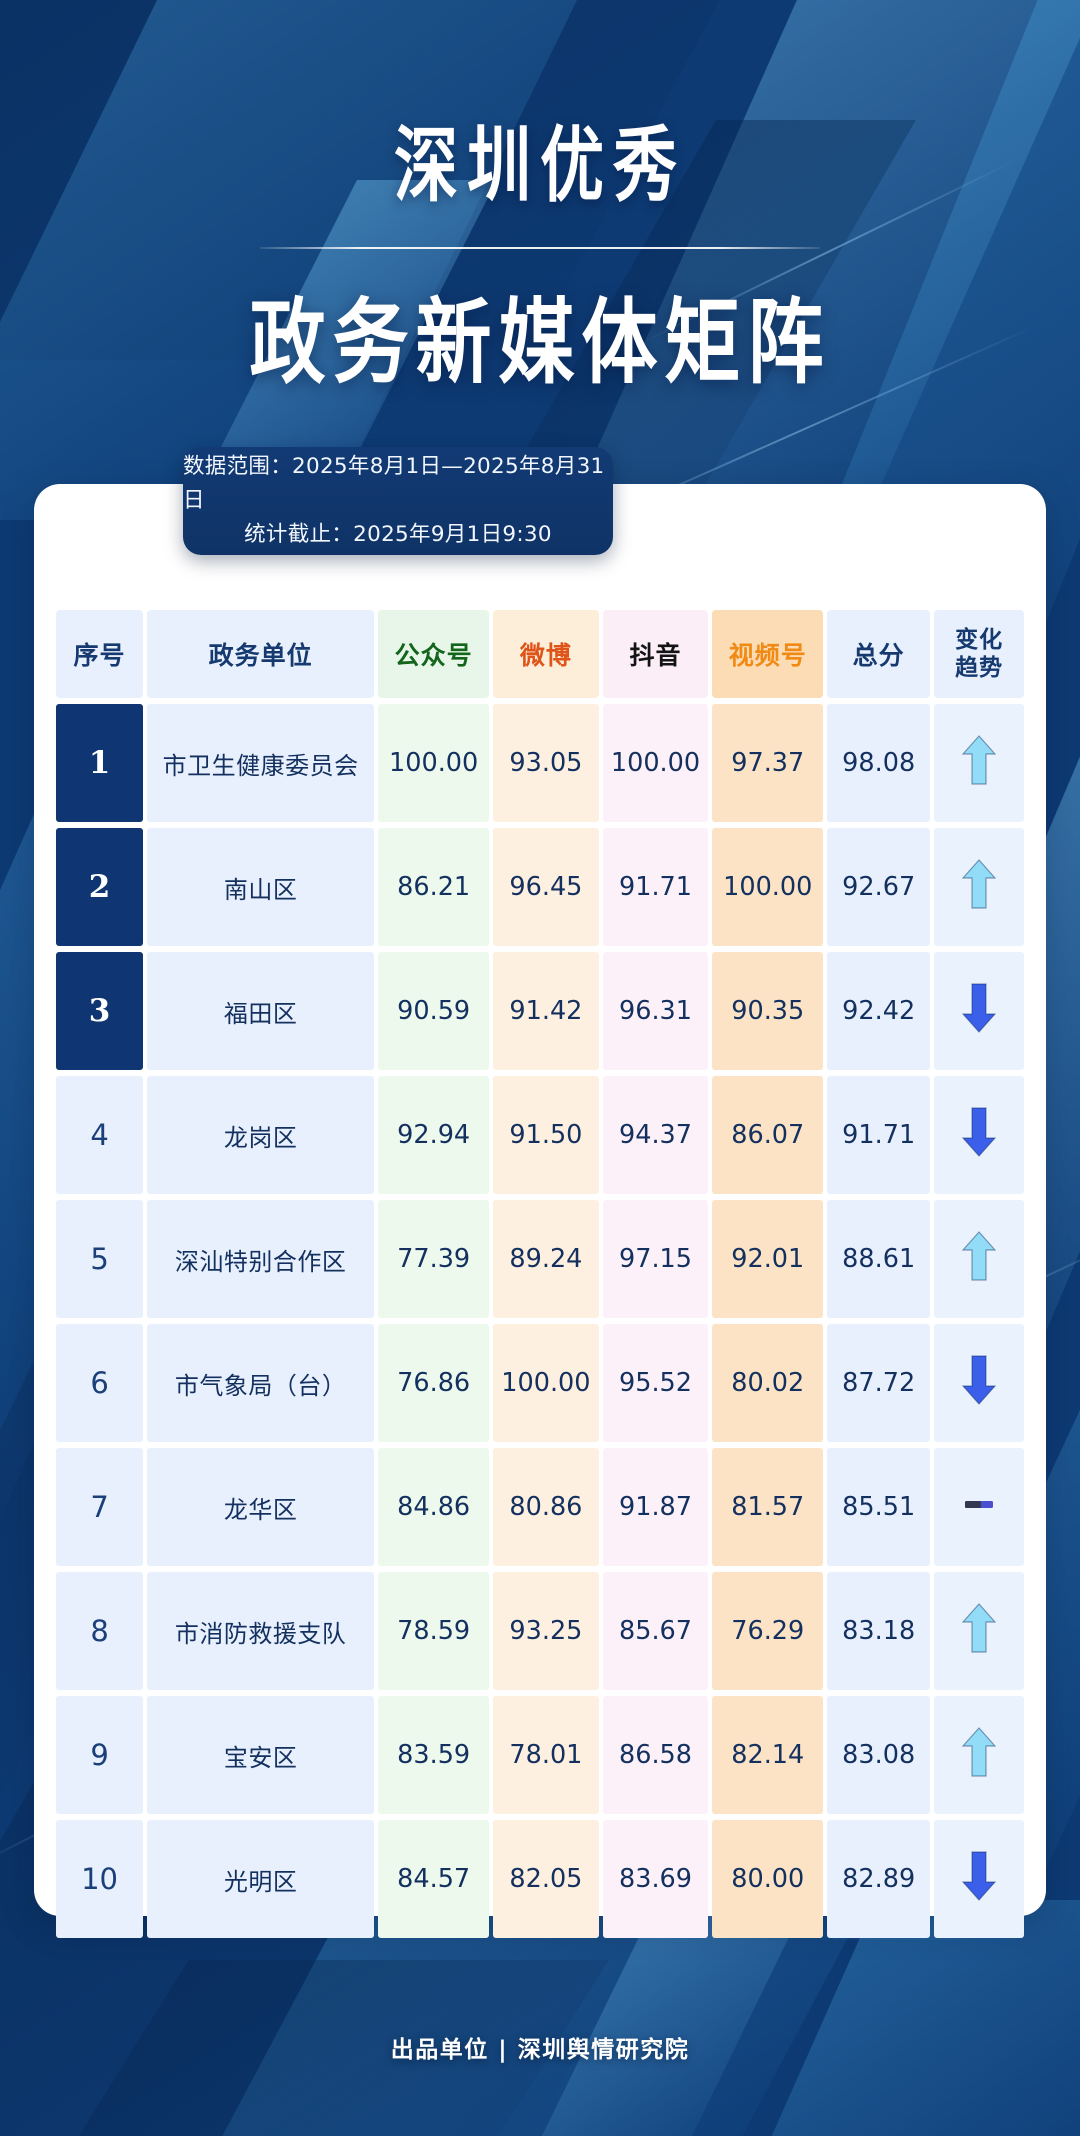 Image resolution: width=1080 pixels, height=2136 pixels. I want to click on cell-douyin: 83.69, so click(655, 1879).